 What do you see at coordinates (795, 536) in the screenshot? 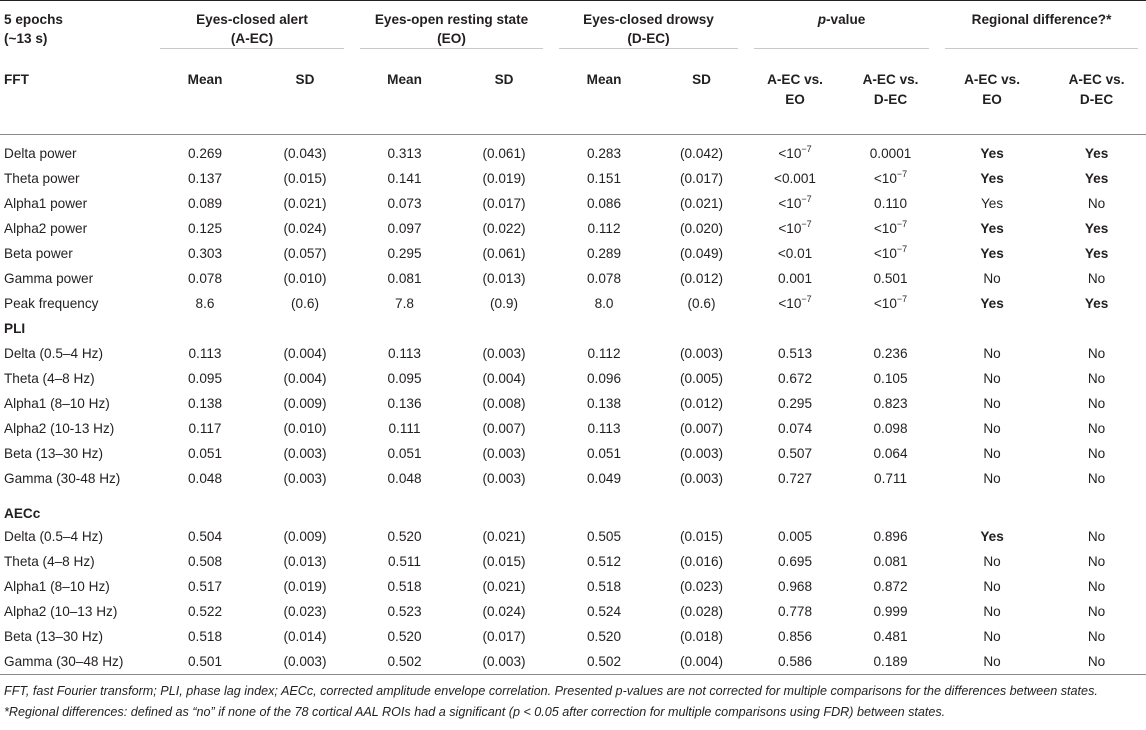
I see `pvalue-base: 0.005` at bounding box center [795, 536].